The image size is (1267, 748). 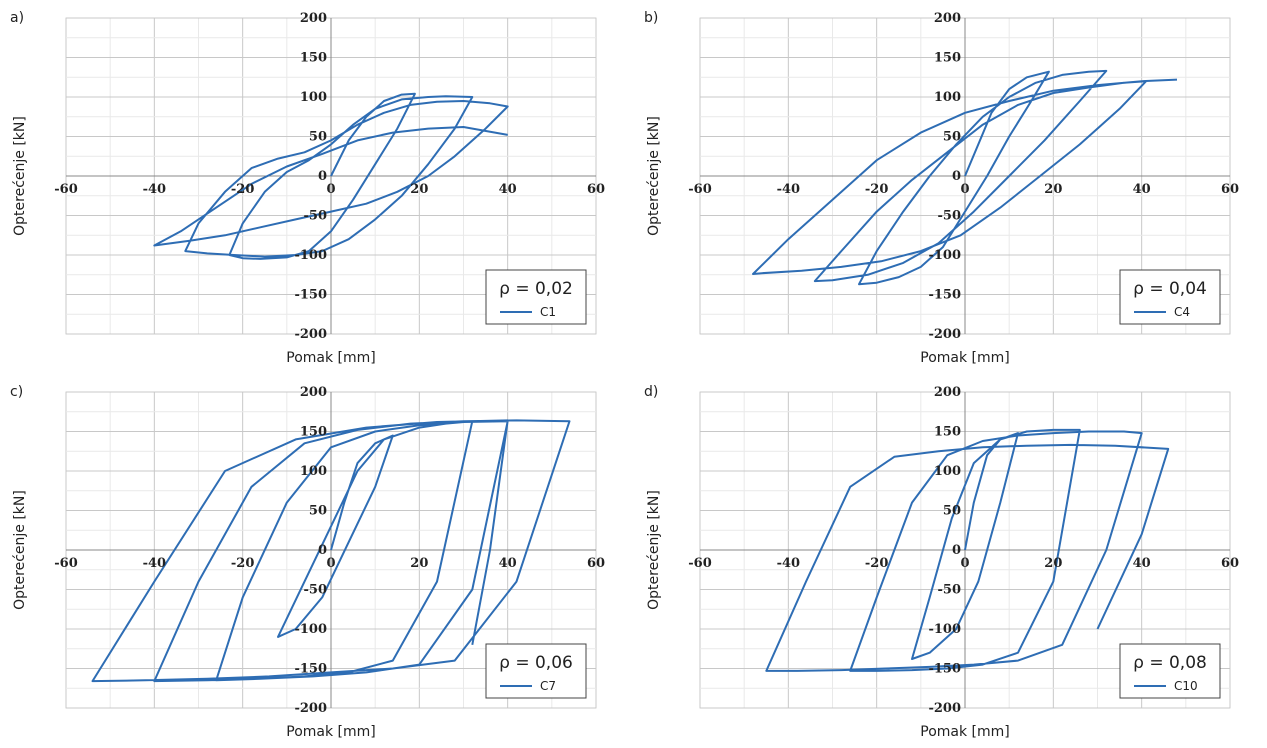 I want to click on legend-title: ρ = 0,08, so click(x=1170, y=663).